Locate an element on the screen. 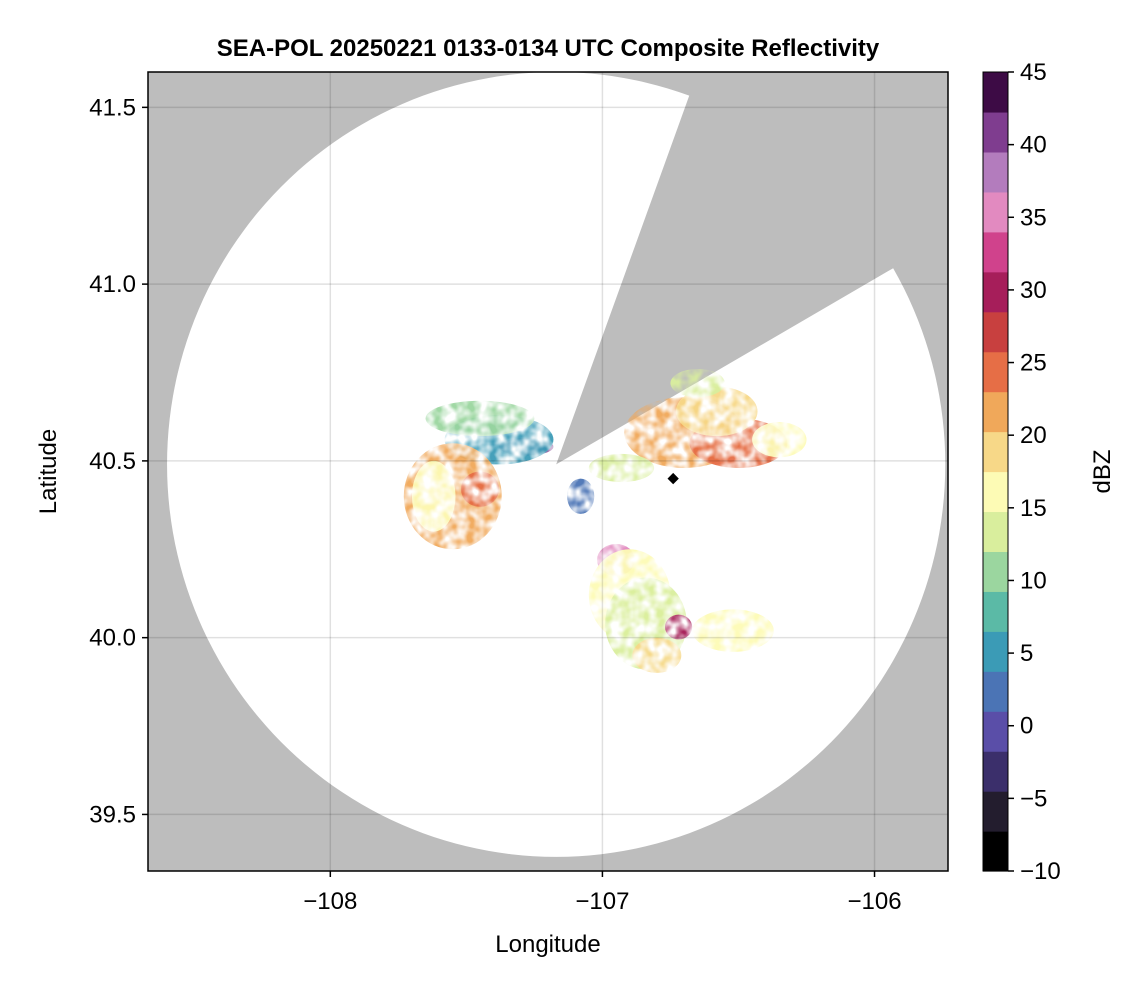  colorbar-frame is located at coordinates (995, 471).